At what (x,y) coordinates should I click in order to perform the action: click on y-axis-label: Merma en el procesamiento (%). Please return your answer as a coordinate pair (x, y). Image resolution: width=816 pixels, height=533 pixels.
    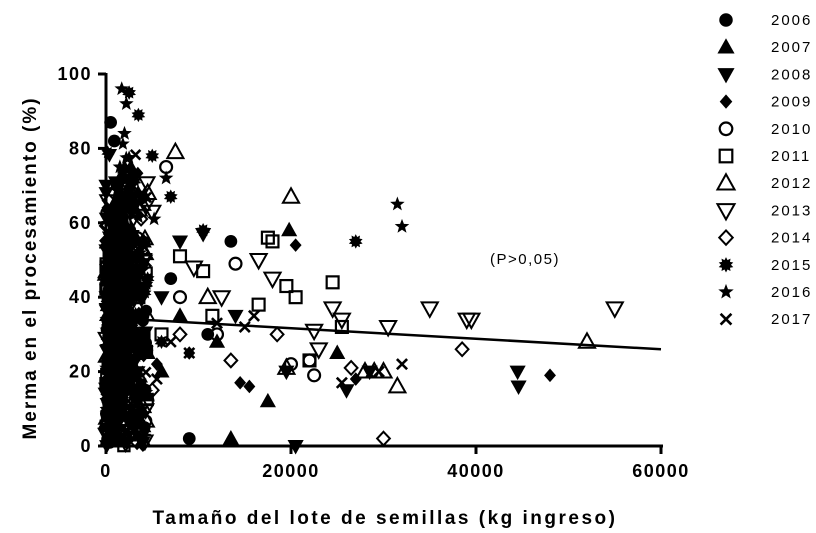
    Looking at the image, I should click on (30, 267).